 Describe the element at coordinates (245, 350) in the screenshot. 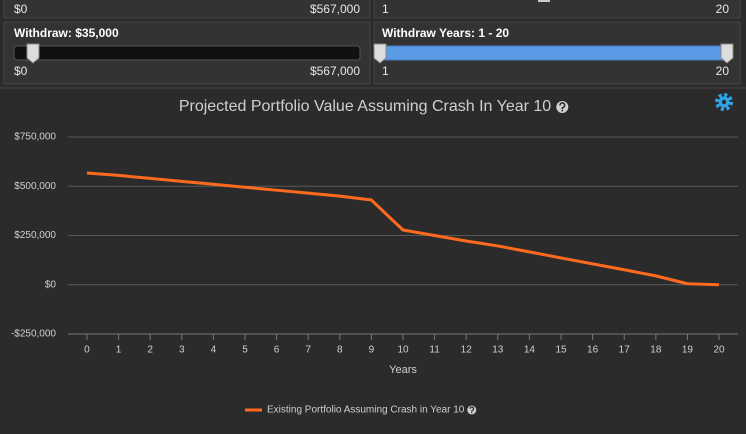

I see `x-tick-label: 5` at that location.